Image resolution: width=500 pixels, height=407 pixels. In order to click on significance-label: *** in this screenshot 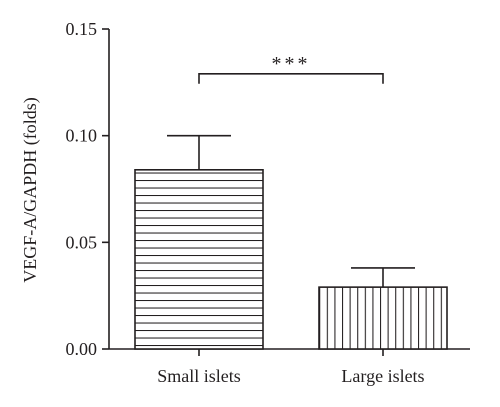, I will do `click(291, 64)`.